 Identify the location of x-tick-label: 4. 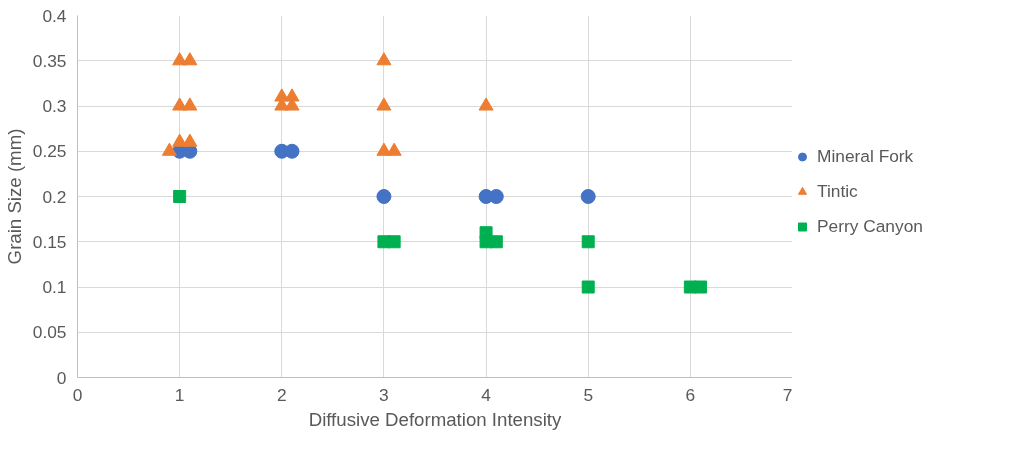
(486, 394).